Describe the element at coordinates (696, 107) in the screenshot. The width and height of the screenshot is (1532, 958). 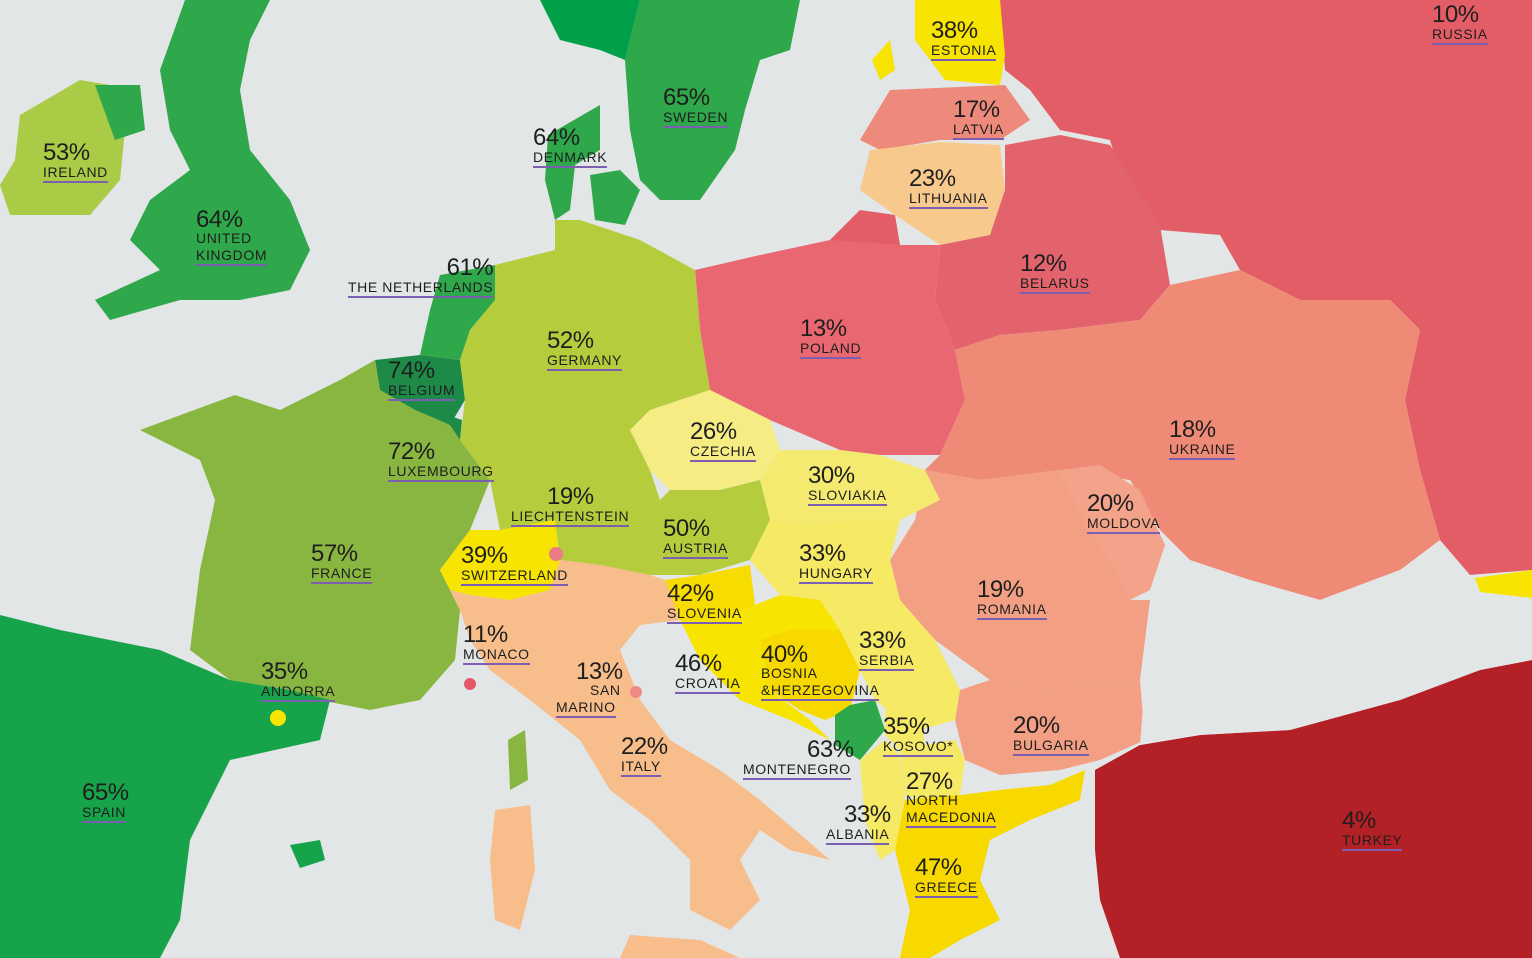
I see `label-sweden: 65% SWEDEN` at that location.